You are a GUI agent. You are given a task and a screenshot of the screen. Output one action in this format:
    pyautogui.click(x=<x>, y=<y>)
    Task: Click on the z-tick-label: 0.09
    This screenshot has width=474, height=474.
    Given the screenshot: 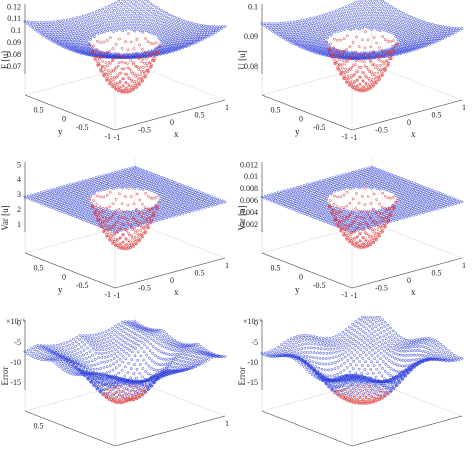 What is the action you would take?
    pyautogui.click(x=251, y=36)
    